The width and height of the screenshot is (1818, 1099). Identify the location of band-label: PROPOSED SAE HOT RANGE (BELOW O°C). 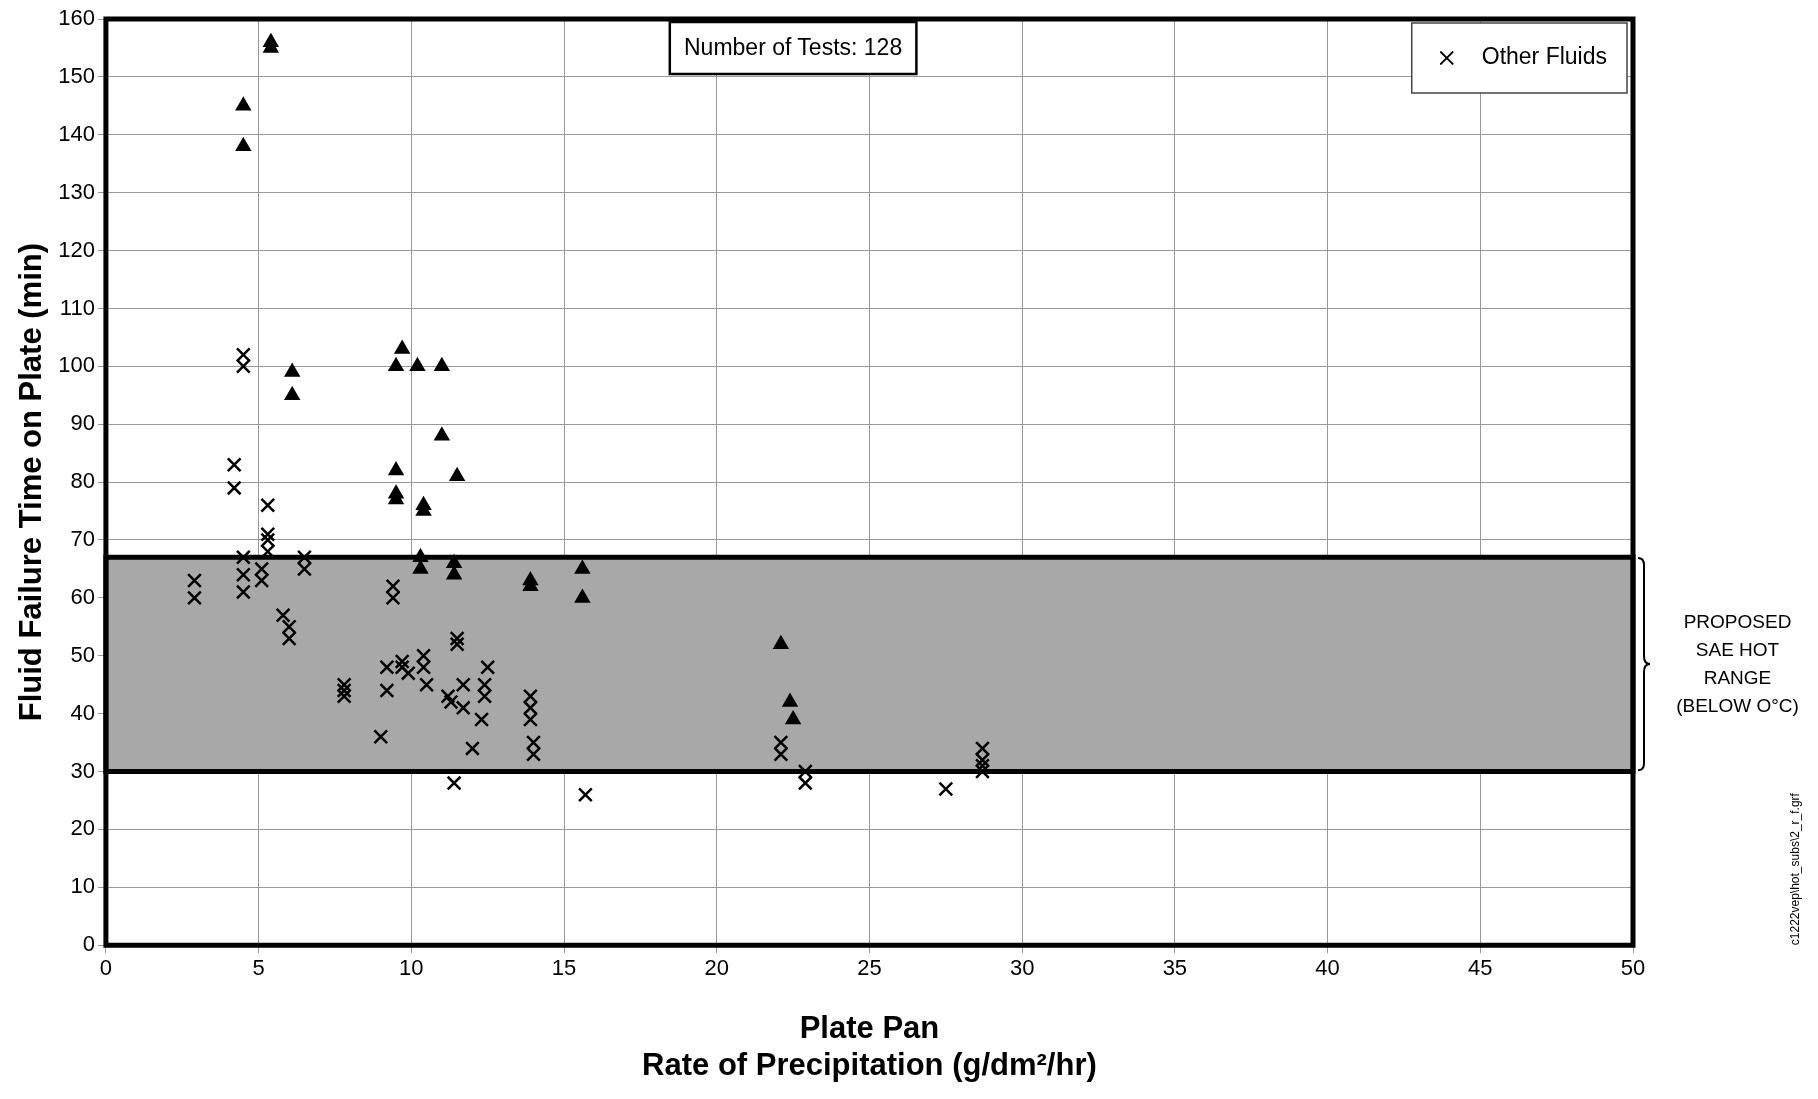
(1737, 663).